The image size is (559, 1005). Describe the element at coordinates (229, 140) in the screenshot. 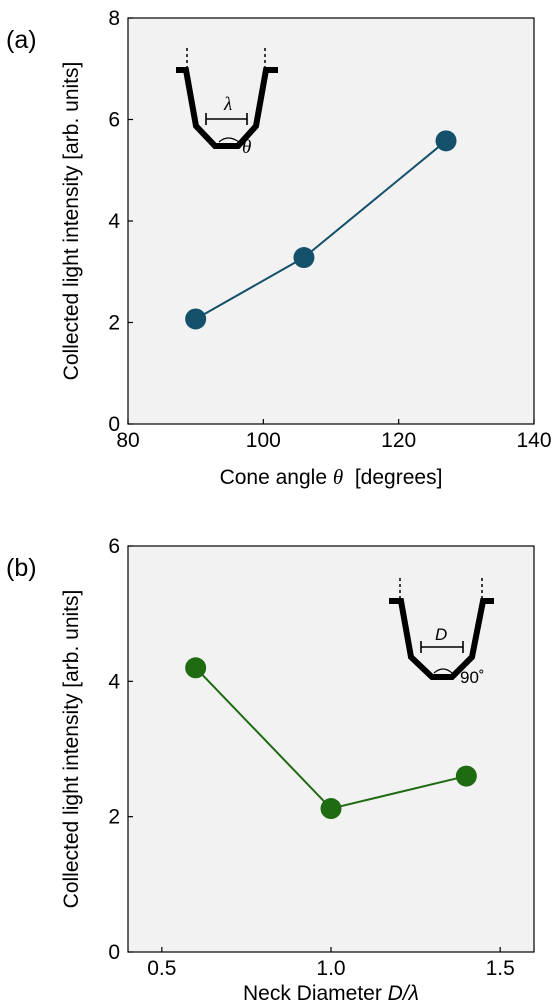

I see `inset-a-angle-arc` at that location.